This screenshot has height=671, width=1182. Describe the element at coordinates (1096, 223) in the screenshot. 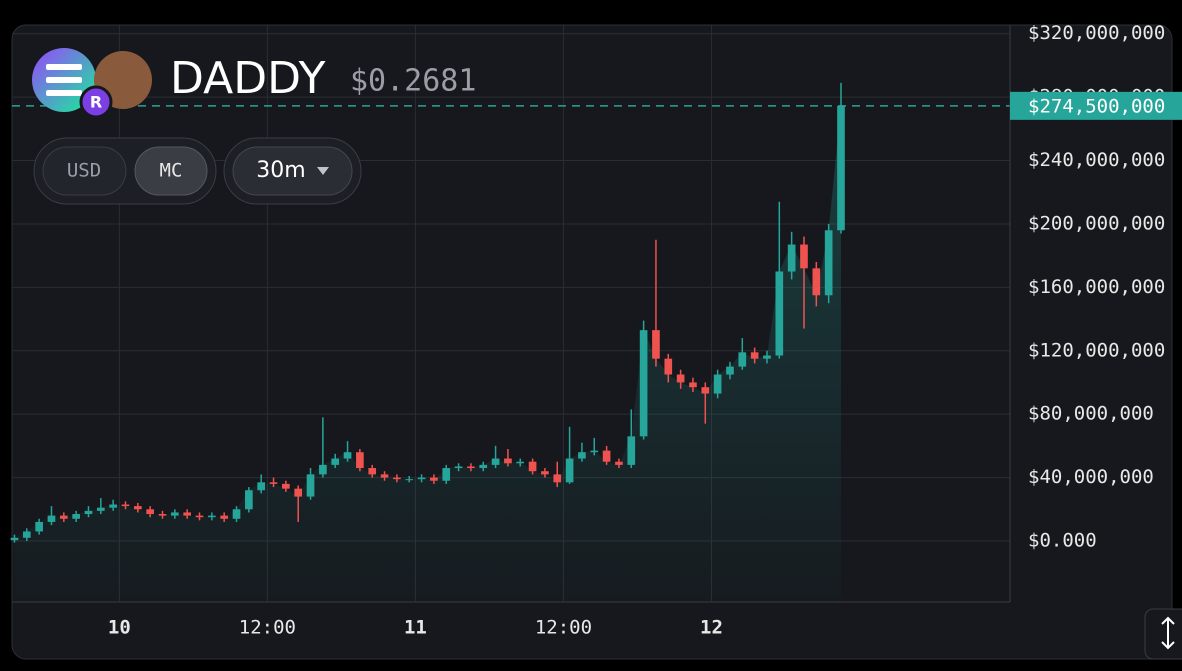

I see `y-tick-label: $200,000,000` at that location.